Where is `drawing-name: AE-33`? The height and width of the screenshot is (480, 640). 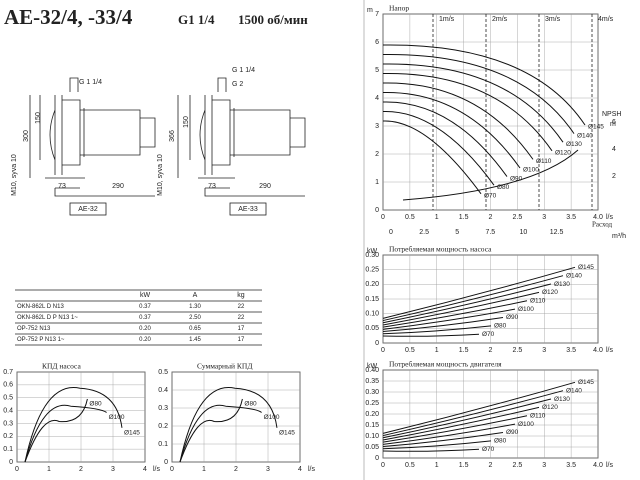
drawing-name: AE-33 is located at coordinates (248, 209).